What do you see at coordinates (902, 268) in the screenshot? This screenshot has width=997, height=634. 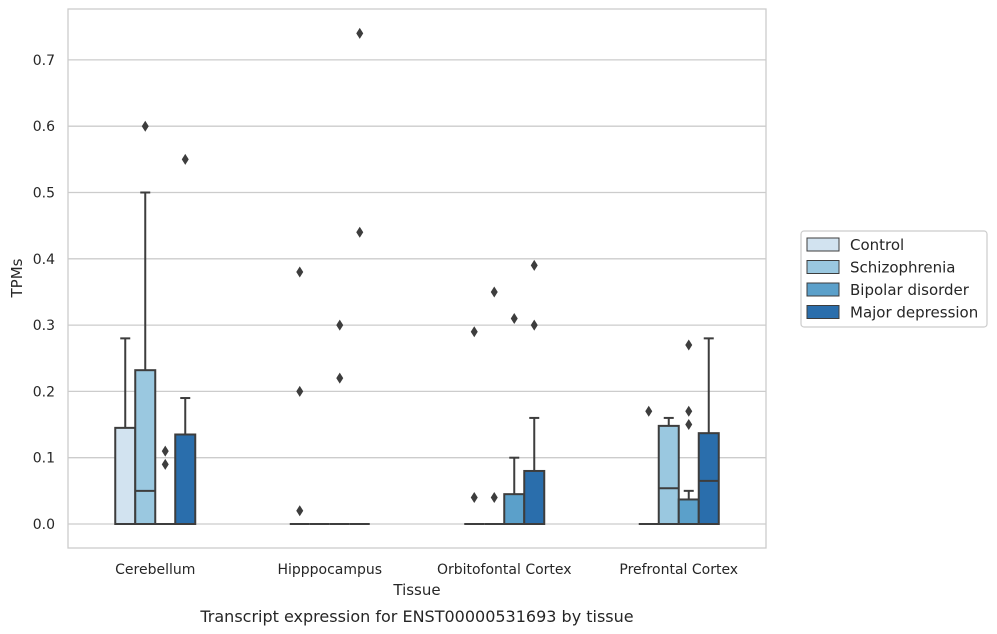 I see `legend-label: Schizophrenia` at bounding box center [902, 268].